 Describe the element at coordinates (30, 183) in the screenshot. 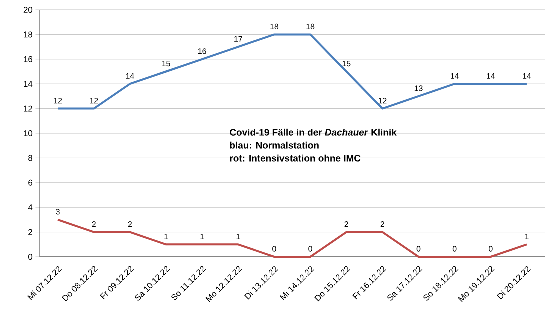

I see `y-tick-label: 6` at that location.